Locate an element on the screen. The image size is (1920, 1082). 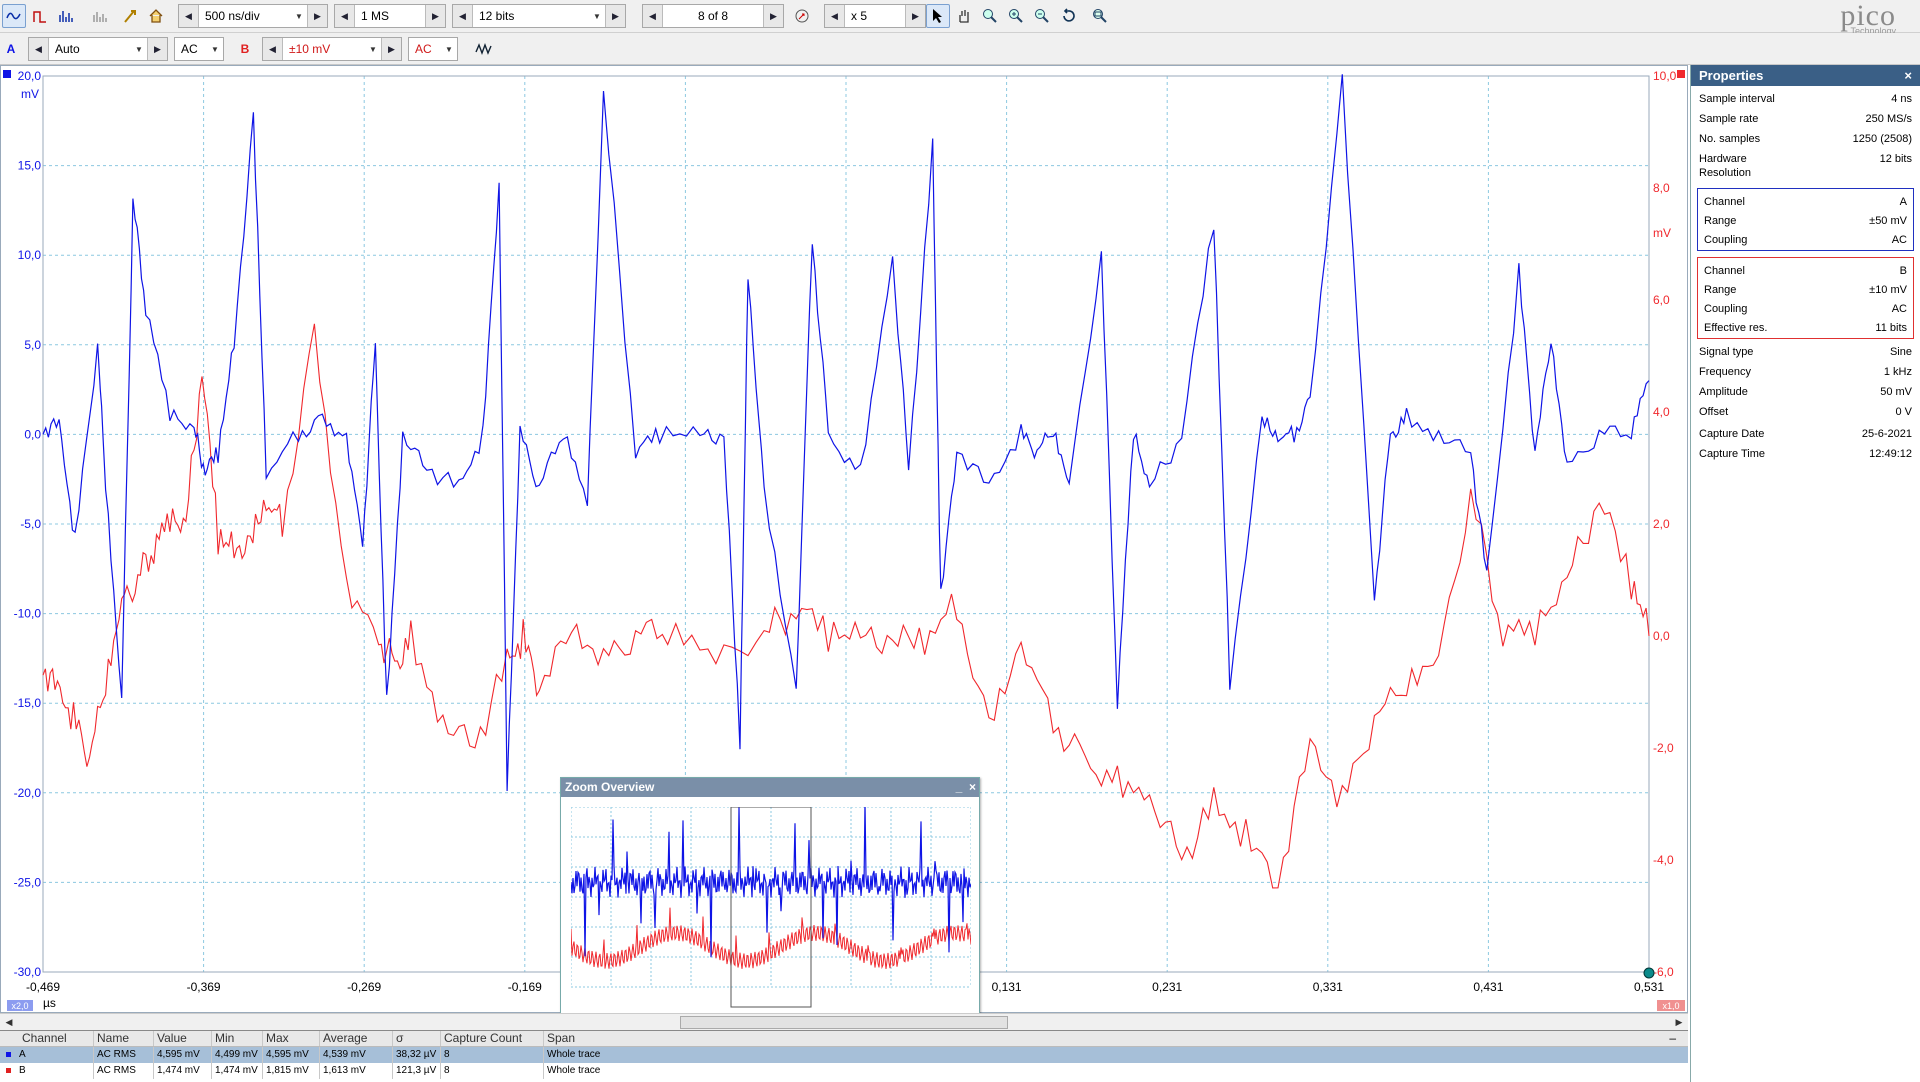
buffer-navigator: ◀ 8 of 8 ▶ is located at coordinates (713, 16).